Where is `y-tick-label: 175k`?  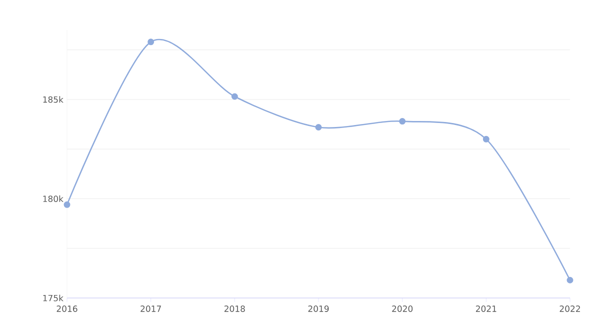 y-tick-label: 175k is located at coordinates (53, 298).